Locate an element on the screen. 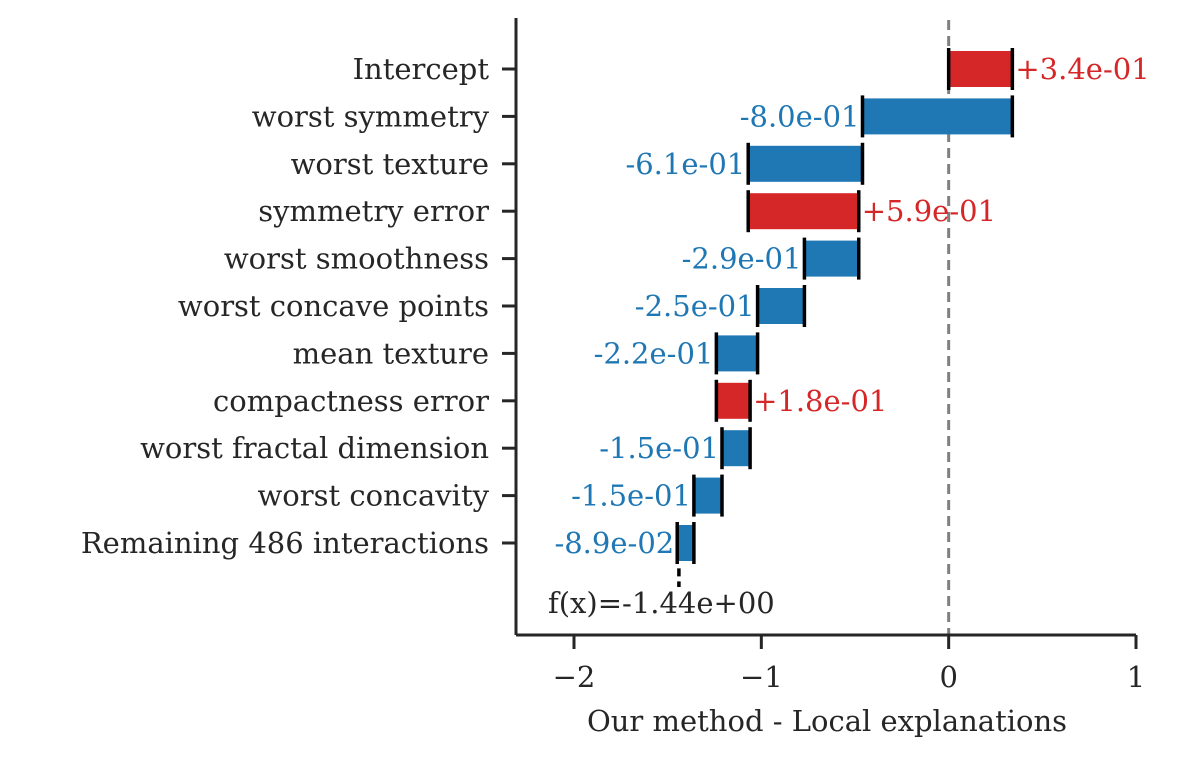 This screenshot has width=1187, height=757. bar-value-label-1: -8.0e-01 is located at coordinates (800, 116).